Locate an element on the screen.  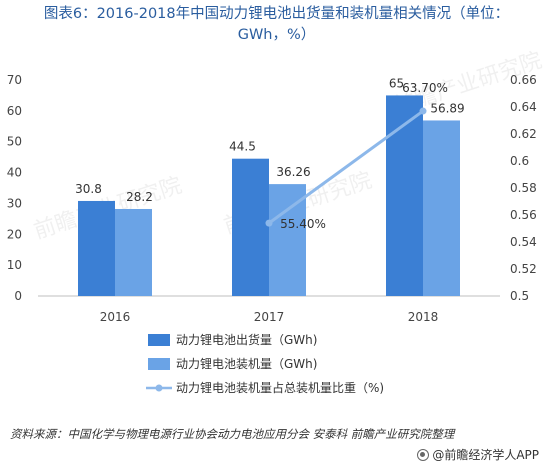
y-right-tick-label: 0.52 is located at coordinates (523, 269).